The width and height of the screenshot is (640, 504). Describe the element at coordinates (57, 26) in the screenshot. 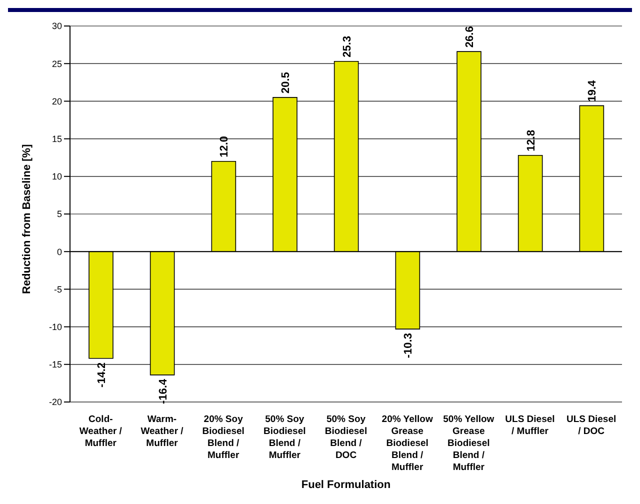

I see `y-tick-label: 30` at that location.